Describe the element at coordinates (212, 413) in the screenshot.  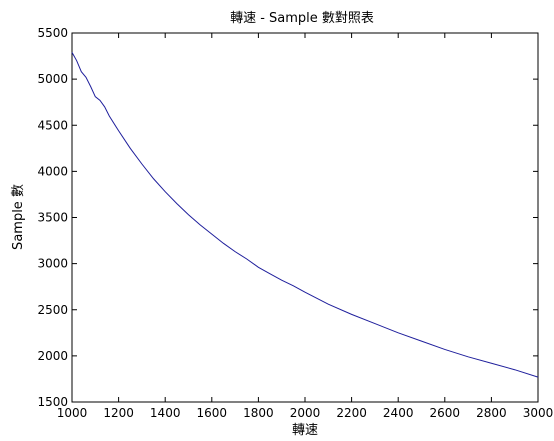
I see `x-tick-label: 1600` at that location.